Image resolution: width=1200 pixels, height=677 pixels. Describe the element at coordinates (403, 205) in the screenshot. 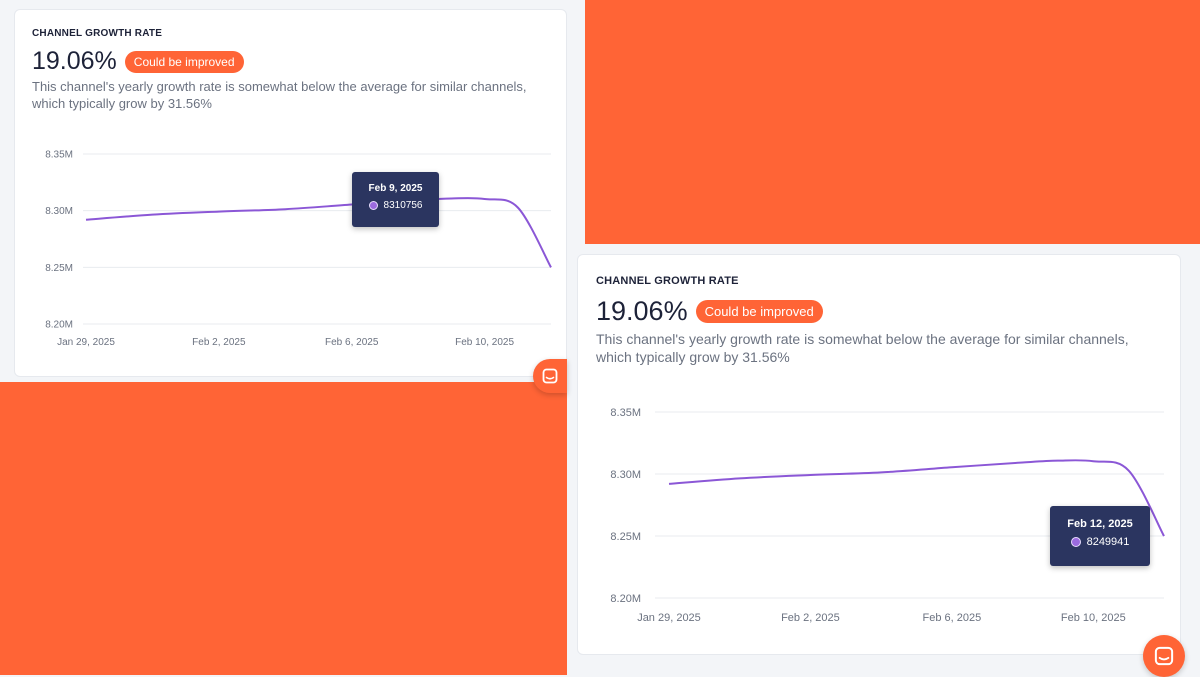

I see `tooltip-value: 8310756` at that location.